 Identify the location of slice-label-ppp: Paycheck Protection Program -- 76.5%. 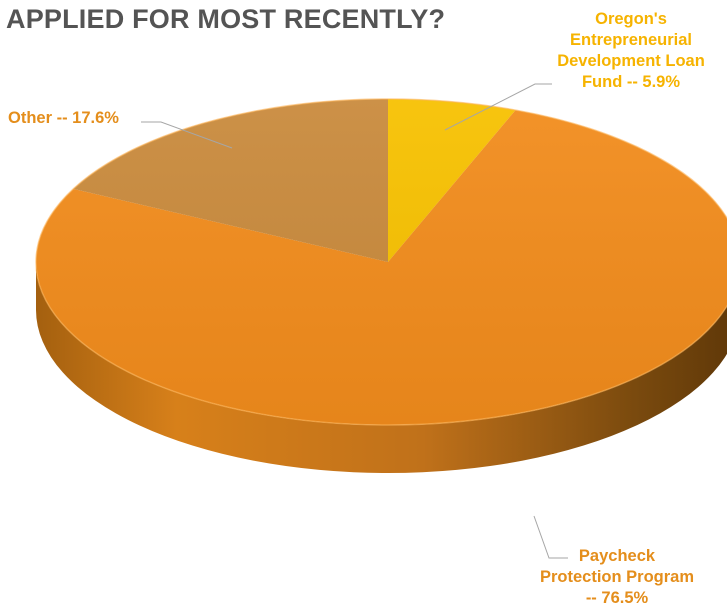
(617, 577).